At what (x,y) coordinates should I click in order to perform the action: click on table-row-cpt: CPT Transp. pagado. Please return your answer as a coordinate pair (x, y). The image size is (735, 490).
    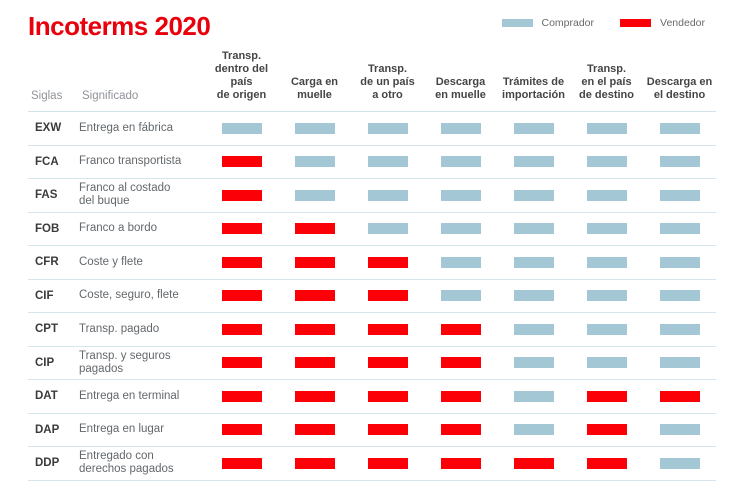
    Looking at the image, I should click on (372, 330).